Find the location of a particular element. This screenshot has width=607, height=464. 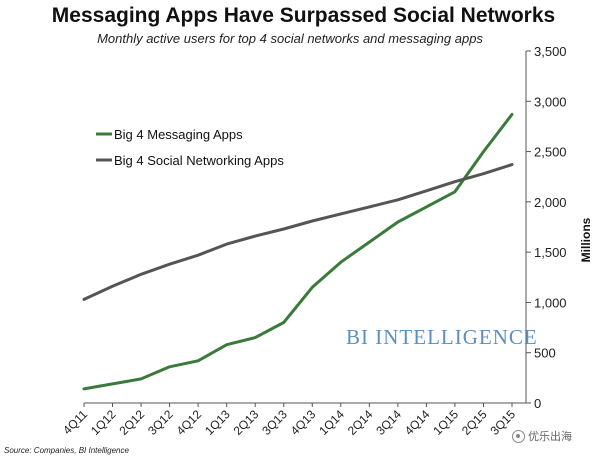

y-axis: 0 500 1,000 1,500 2,000 2,500 3,000 3,500 is located at coordinates (546, 227).